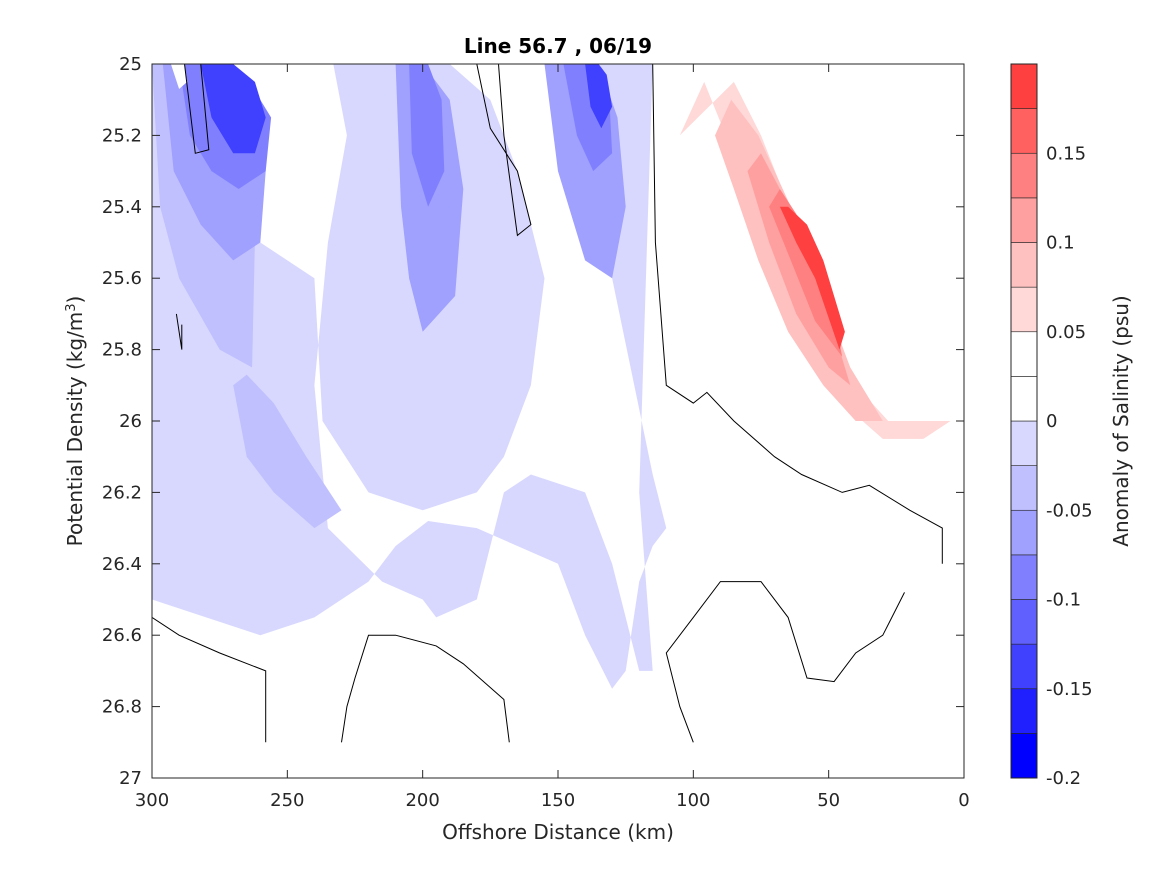 The width and height of the screenshot is (1167, 875). What do you see at coordinates (209, 679) in the screenshot?
I see `zero-contour-bottom-left` at bounding box center [209, 679].